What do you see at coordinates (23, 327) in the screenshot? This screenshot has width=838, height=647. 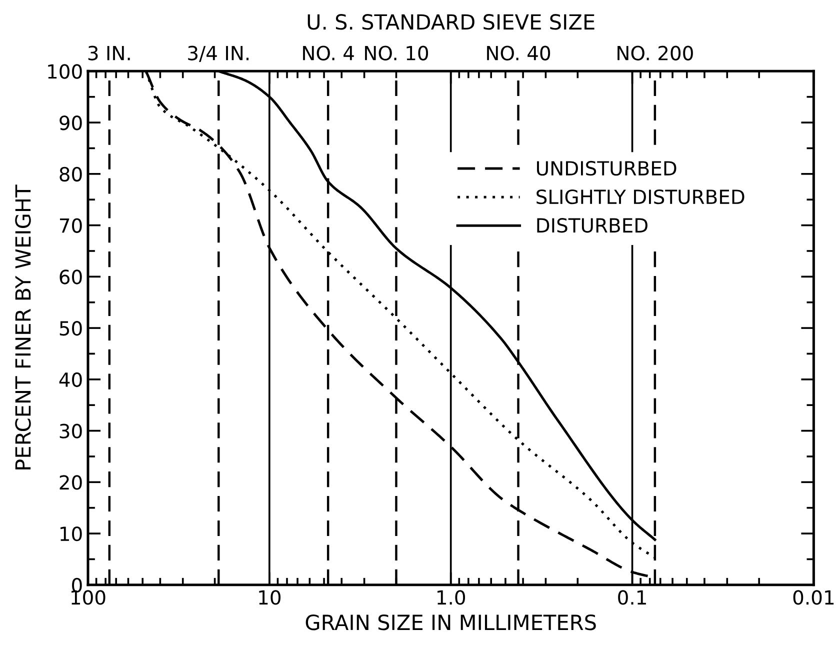 I see `y-axis-title: PERCENT FINER BY WEIGHT` at bounding box center [23, 327].